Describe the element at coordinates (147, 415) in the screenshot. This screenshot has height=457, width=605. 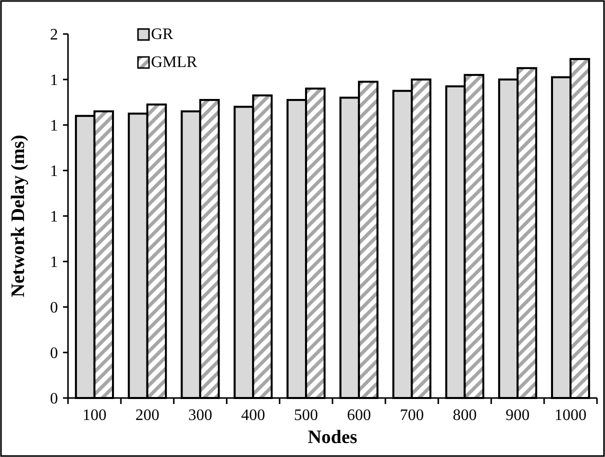
I see `x-tick-label: 200` at that location.